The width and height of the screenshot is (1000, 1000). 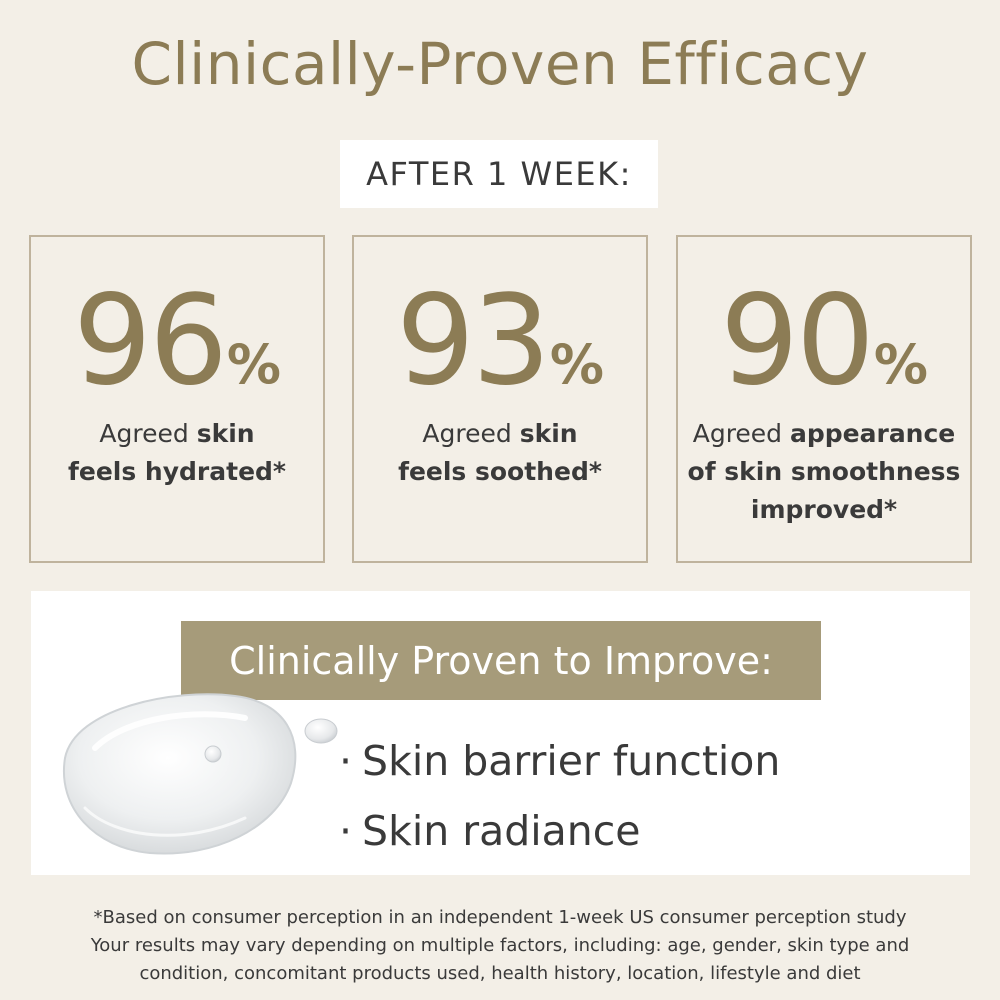 What do you see at coordinates (797, 341) in the screenshot?
I see `stat-number: 90` at bounding box center [797, 341].